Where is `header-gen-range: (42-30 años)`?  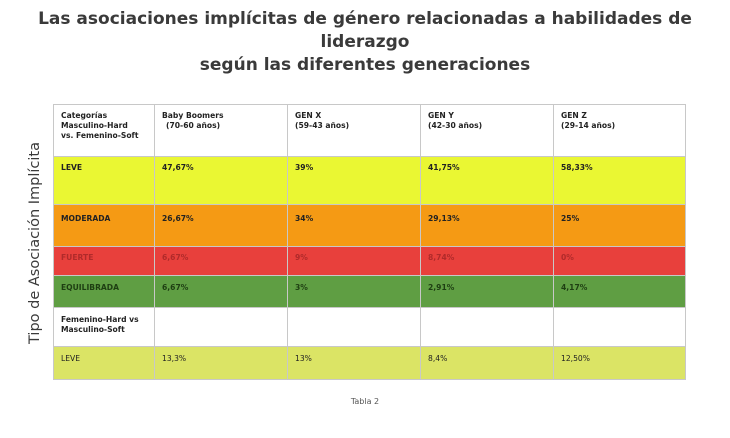 header-gen-range: (42-30 años) is located at coordinates (455, 125).